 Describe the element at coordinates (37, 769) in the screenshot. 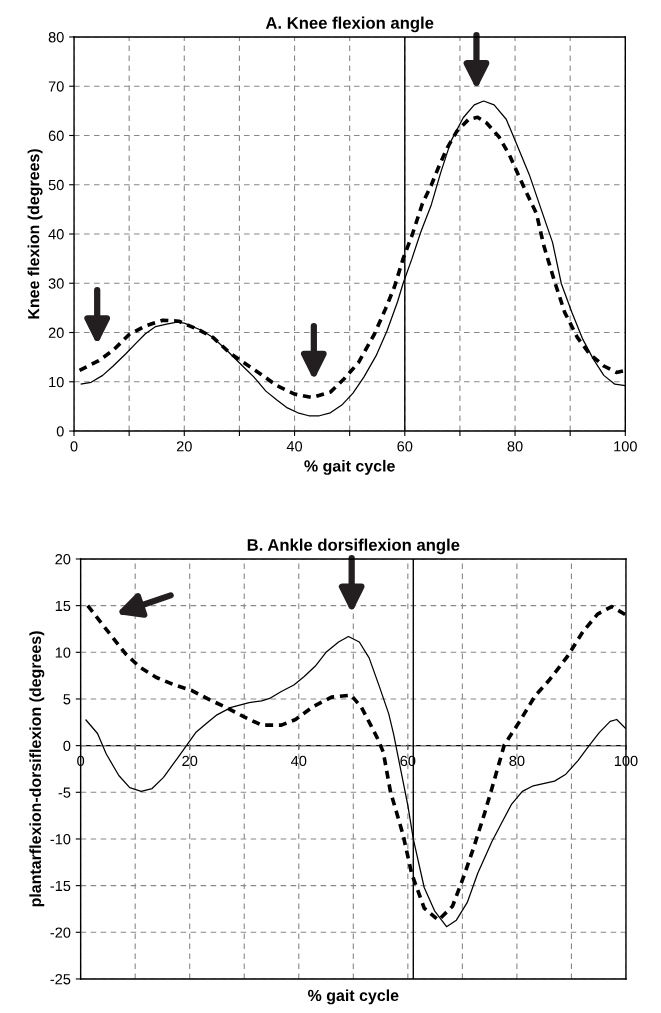

I see `y-axis-title: plantarflexion-dorsiflexion (degrees)` at that location.